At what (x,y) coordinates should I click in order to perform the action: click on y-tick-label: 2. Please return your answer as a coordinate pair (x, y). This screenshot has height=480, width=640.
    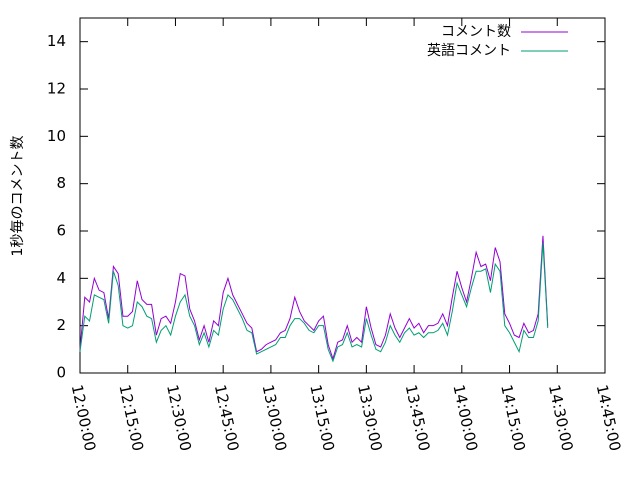
    Looking at the image, I should click on (61, 325).